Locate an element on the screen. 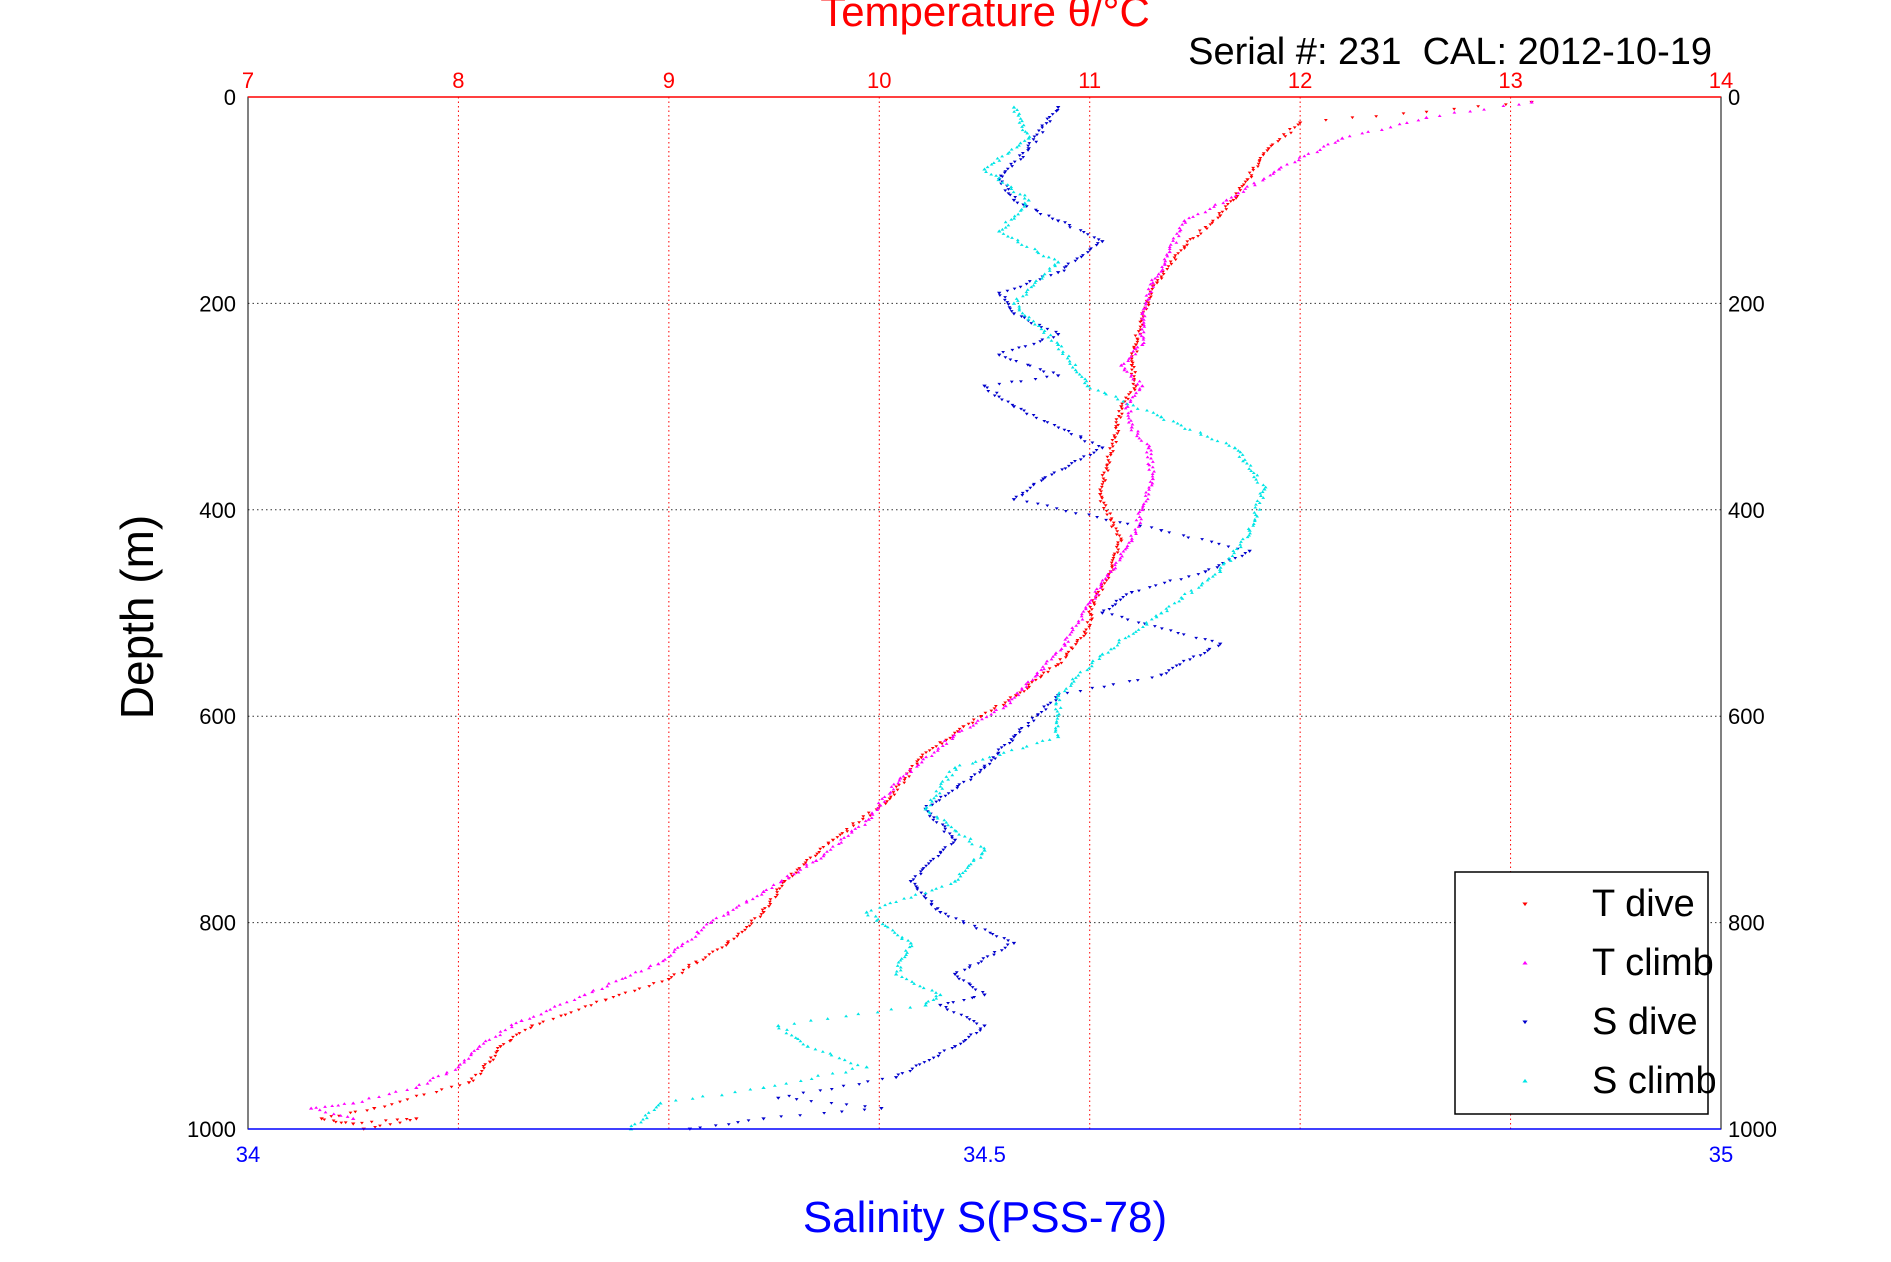 The height and width of the screenshot is (1262, 1891). legend-marker is located at coordinates (1525, 1022).